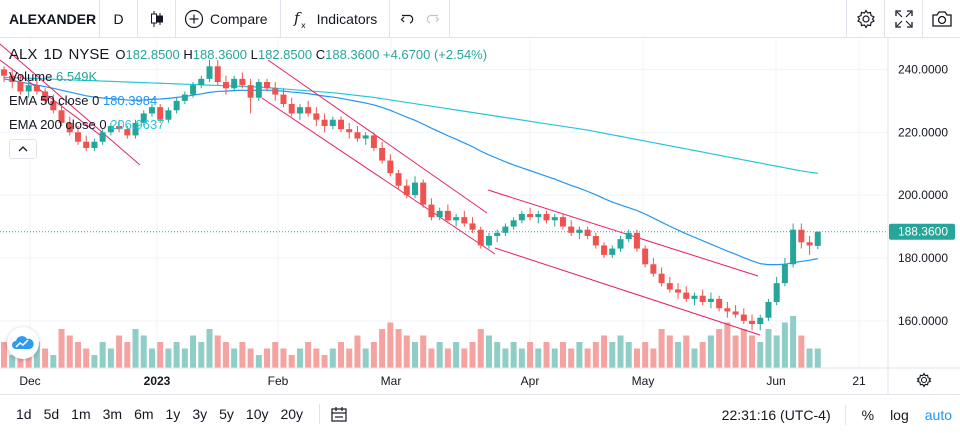 This screenshot has width=960, height=433. What do you see at coordinates (157, 19) in the screenshot?
I see `chart-type-button` at bounding box center [157, 19].